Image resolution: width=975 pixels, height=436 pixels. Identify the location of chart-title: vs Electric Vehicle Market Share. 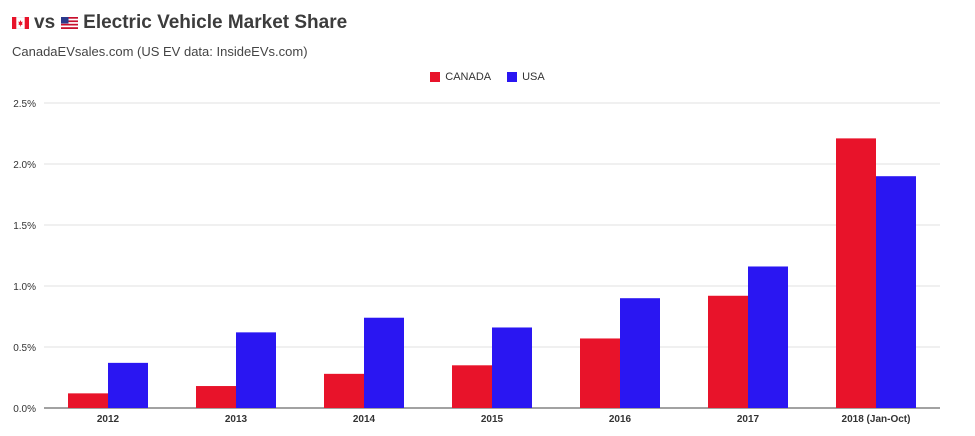
(179, 23).